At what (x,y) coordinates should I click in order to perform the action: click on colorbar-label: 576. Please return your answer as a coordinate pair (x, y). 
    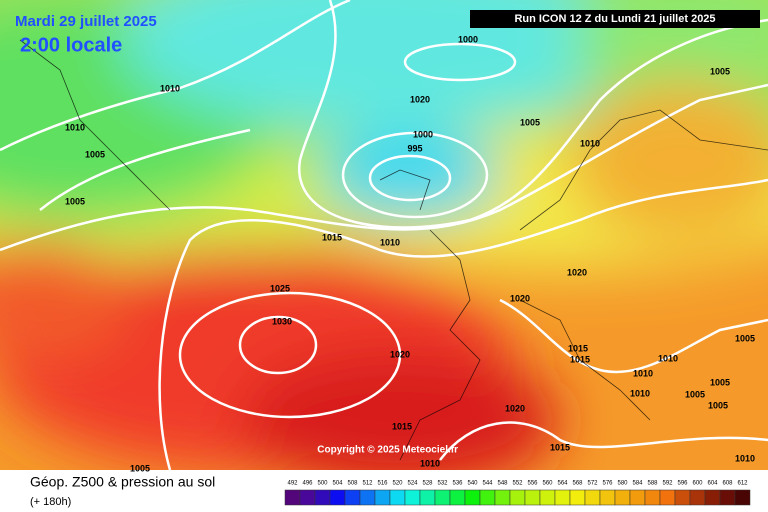
    Looking at the image, I should click on (607, 484).